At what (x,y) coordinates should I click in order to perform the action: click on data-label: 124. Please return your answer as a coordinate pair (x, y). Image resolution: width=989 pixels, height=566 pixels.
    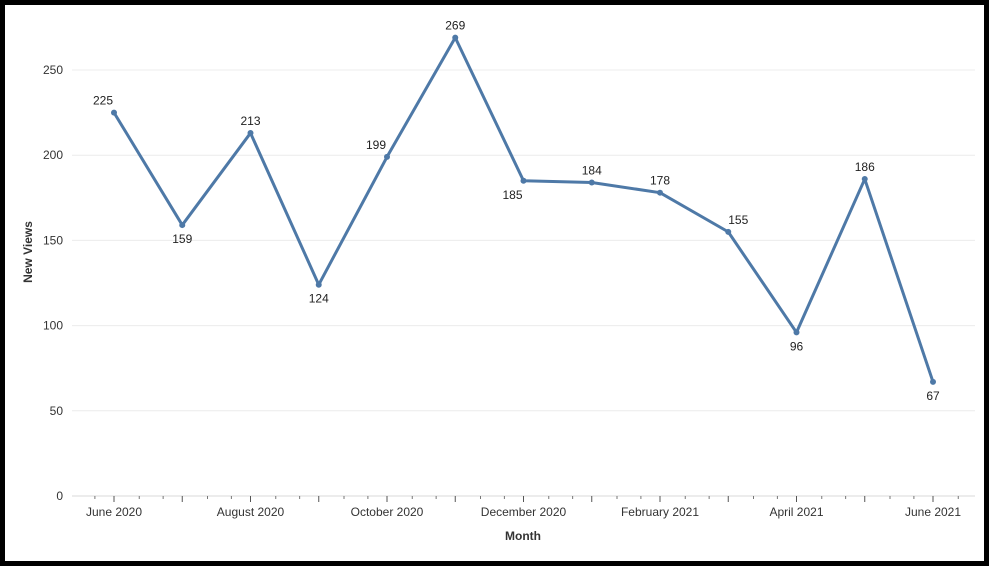
    Looking at the image, I should click on (319, 299).